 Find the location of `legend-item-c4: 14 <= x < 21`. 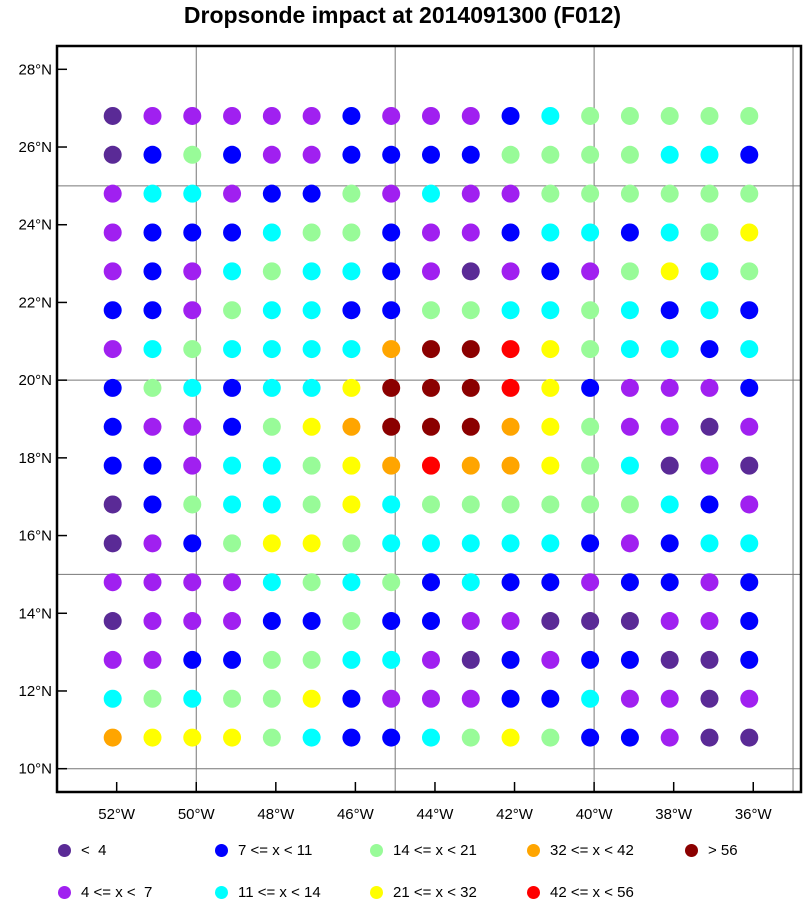

legend-item-c4: 14 <= x < 21 is located at coordinates (423, 850).